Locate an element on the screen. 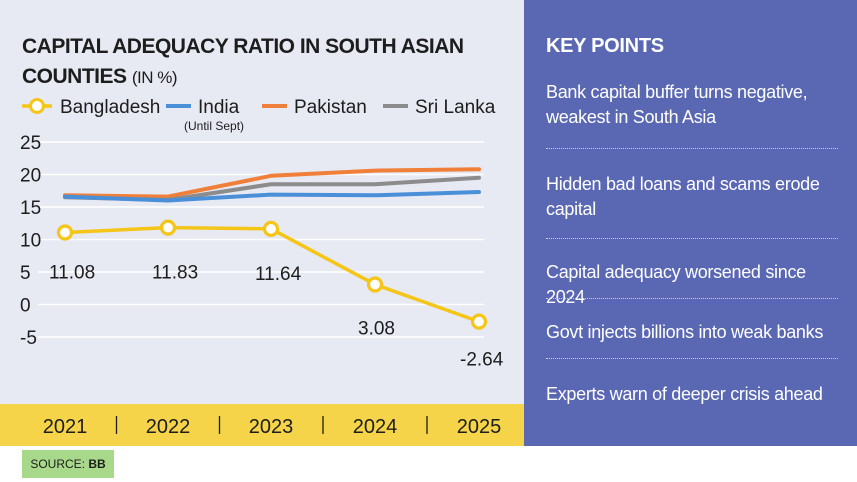 The image size is (857, 482). y-tick-label: 5 is located at coordinates (25, 273).